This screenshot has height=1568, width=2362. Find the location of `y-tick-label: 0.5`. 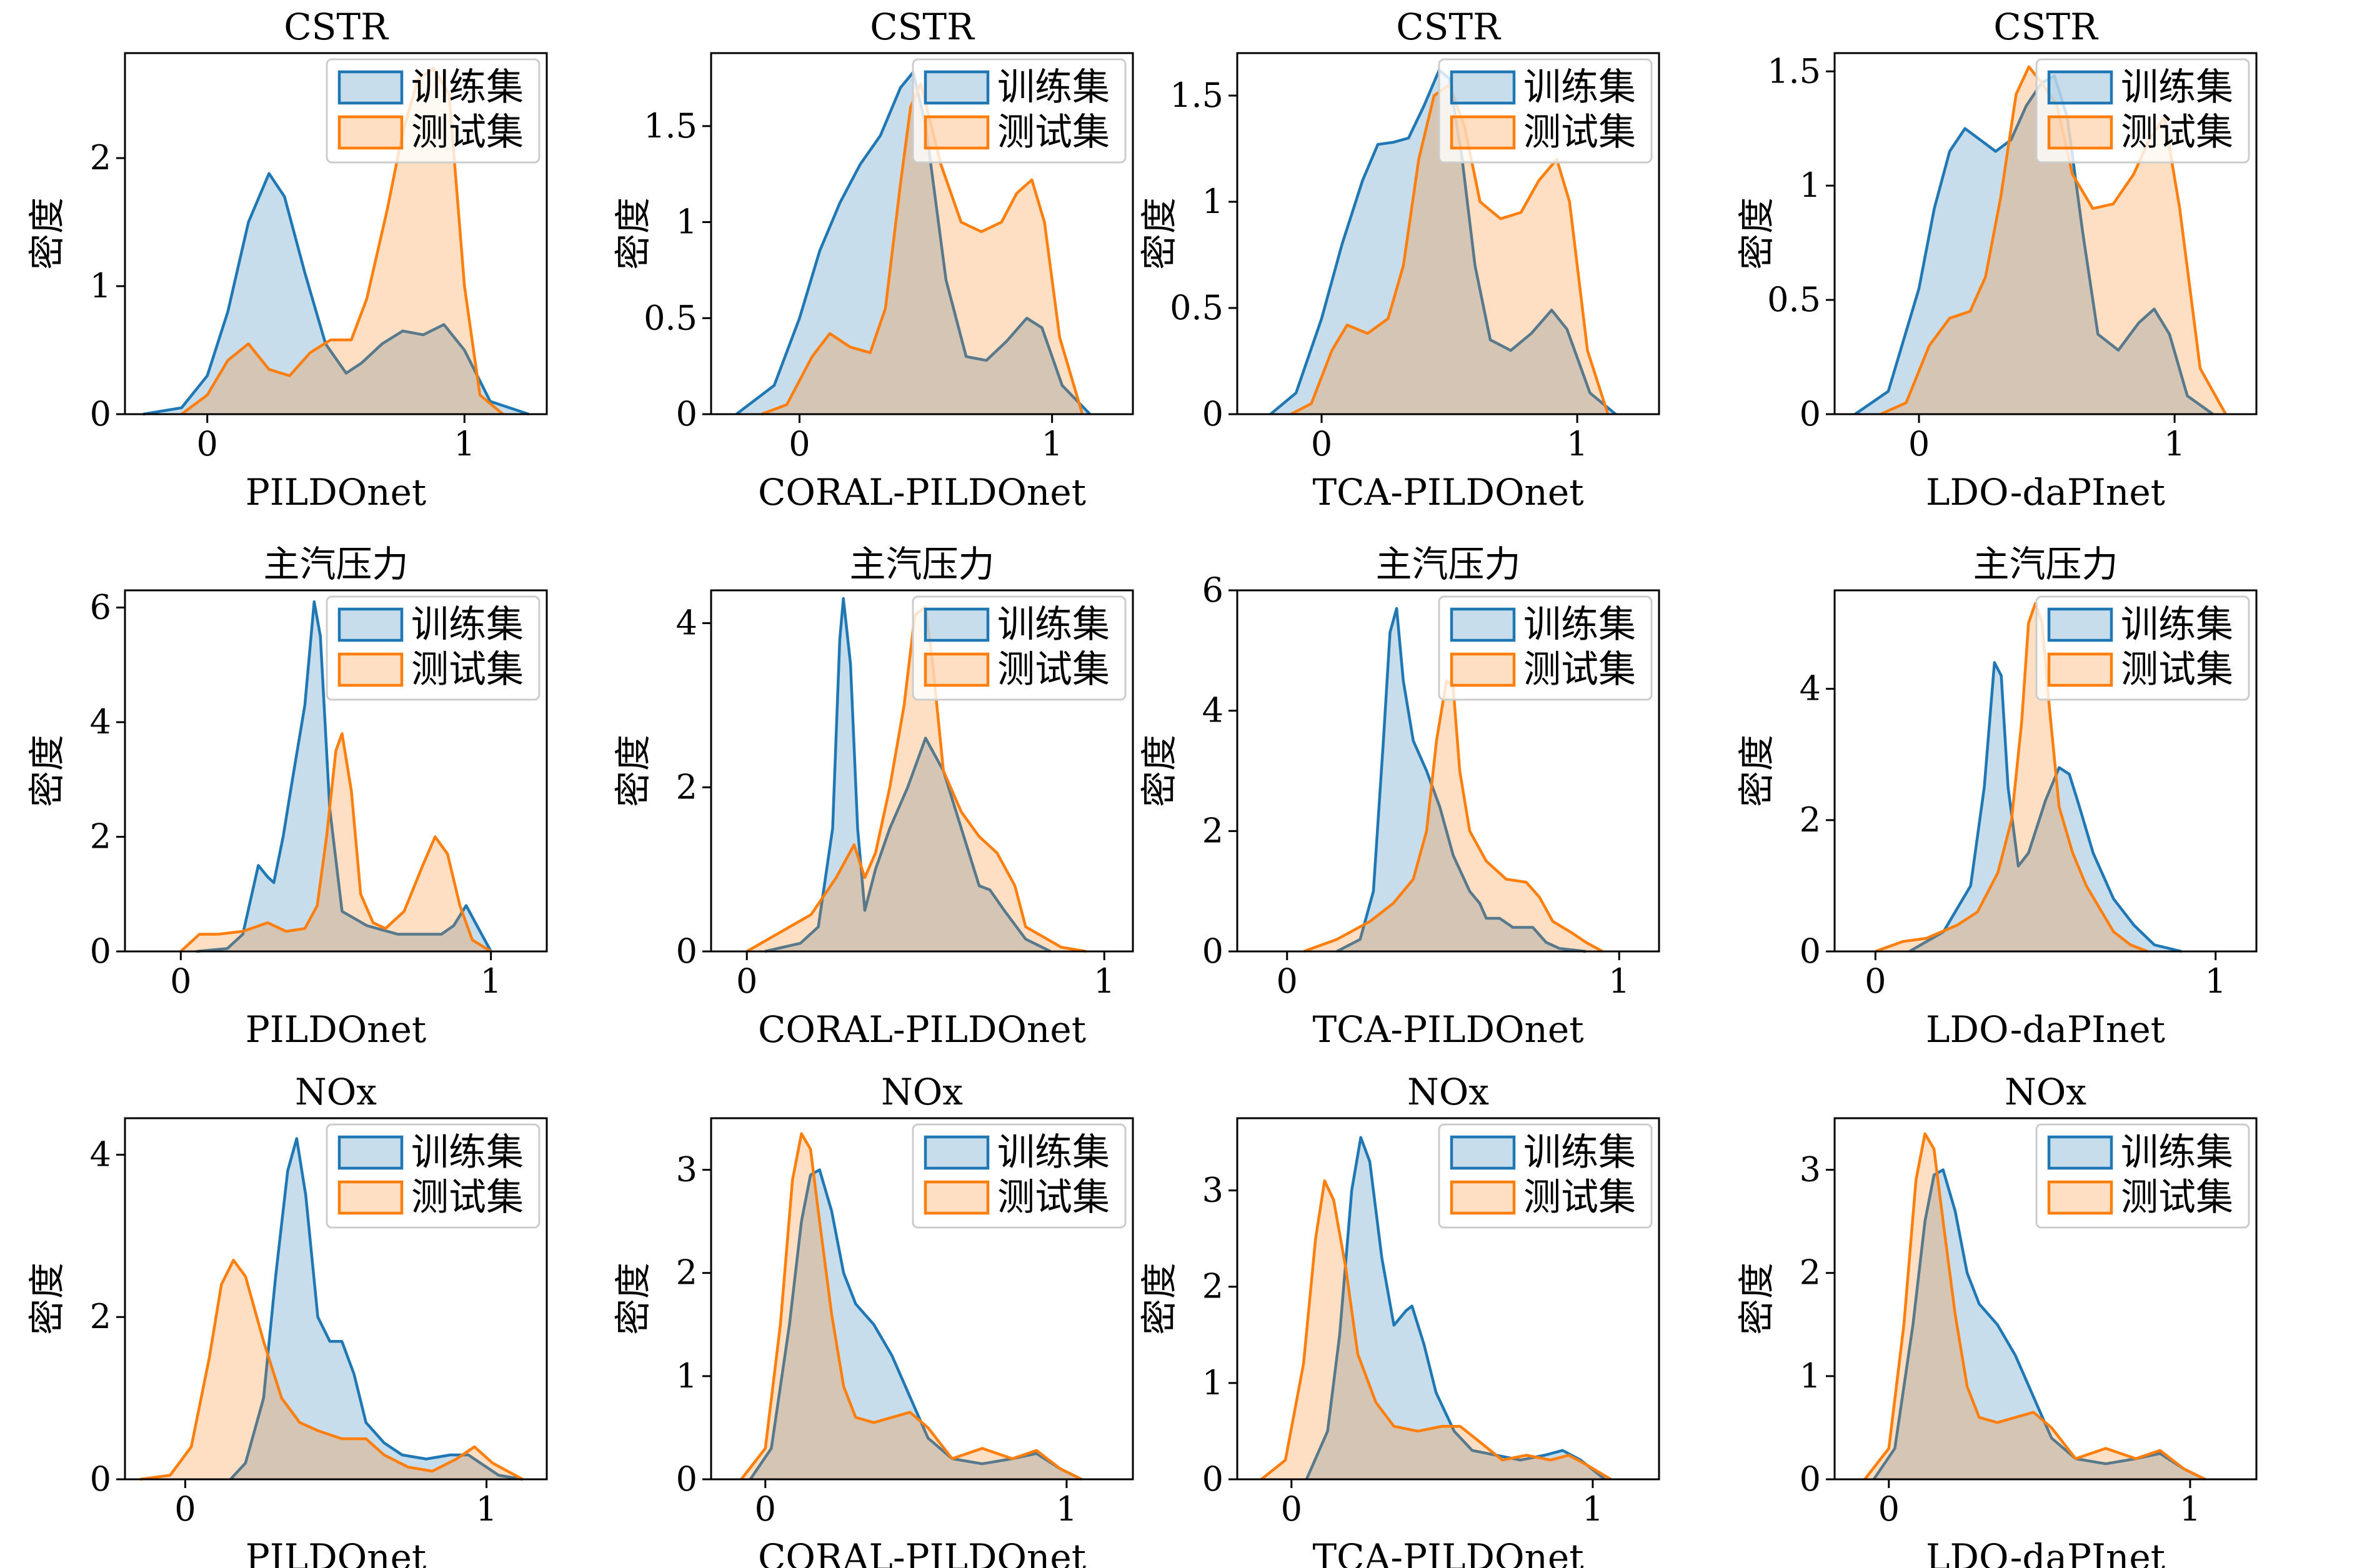

y-tick-label: 0.5 is located at coordinates (1196, 307).